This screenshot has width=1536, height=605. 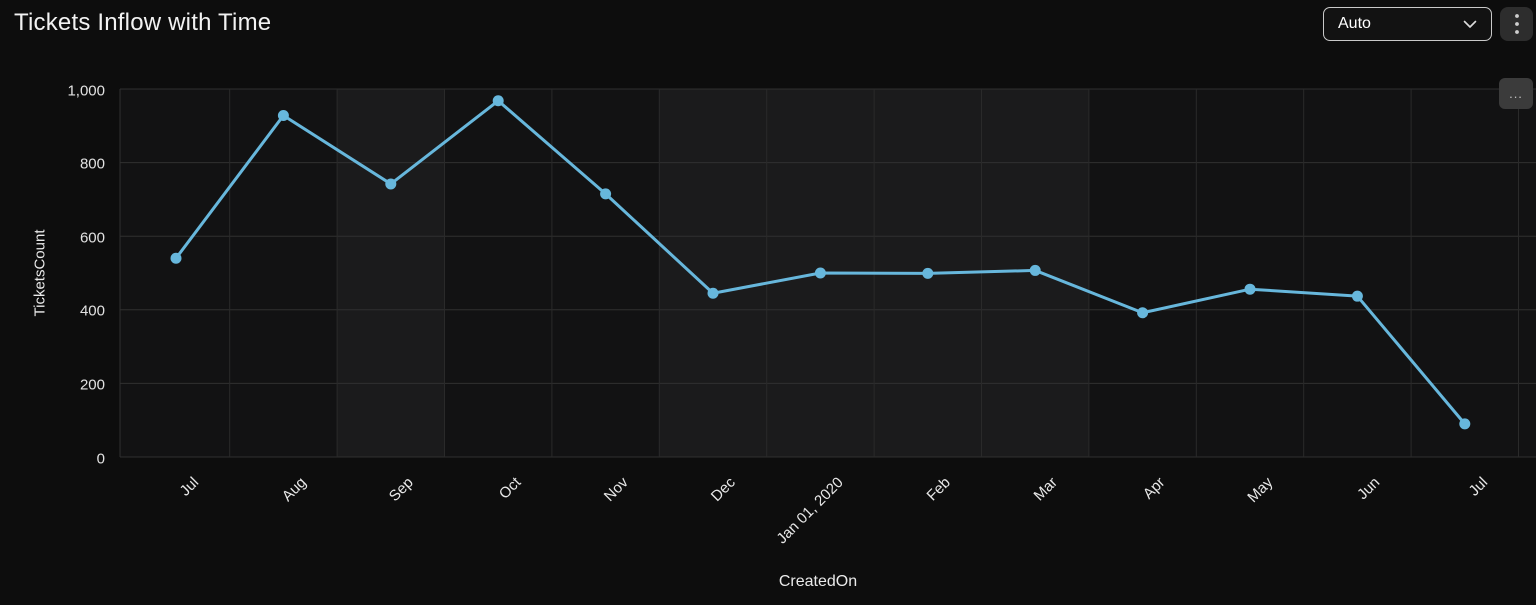 I want to click on x-axis-title: CreatedOn, so click(x=818, y=581).